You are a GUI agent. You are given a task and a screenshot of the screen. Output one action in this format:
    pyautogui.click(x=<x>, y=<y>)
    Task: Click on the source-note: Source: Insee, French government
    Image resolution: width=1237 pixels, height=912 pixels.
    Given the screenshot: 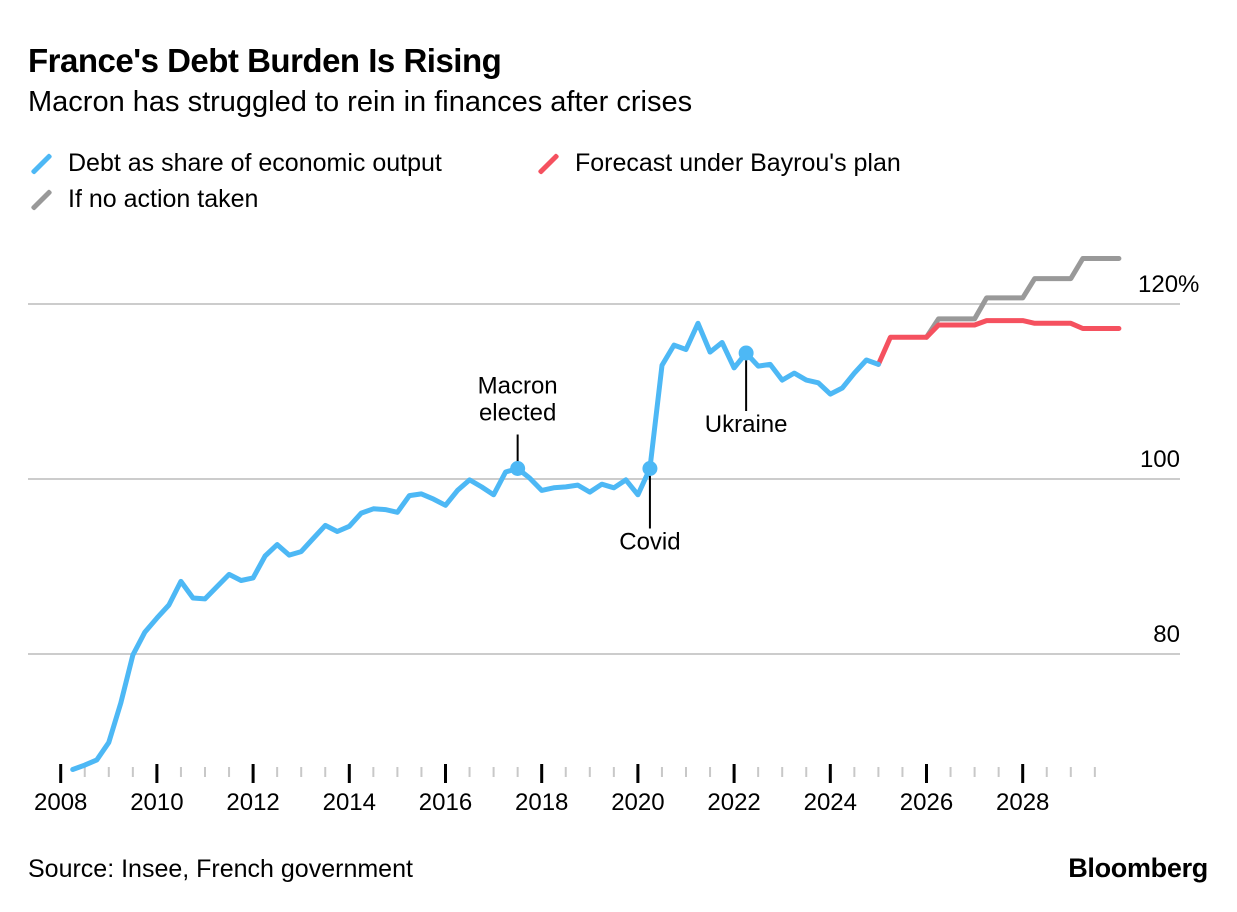 What is the action you would take?
    pyautogui.click(x=220, y=869)
    